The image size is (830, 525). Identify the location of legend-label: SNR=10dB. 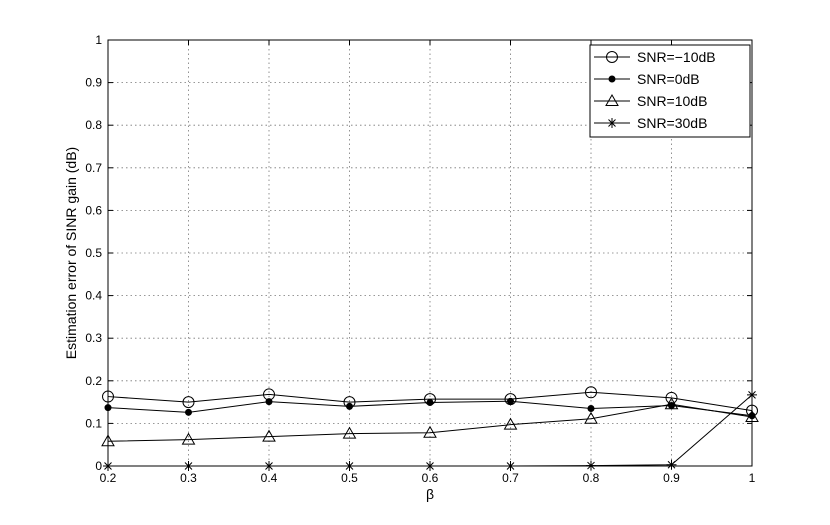
(672, 101).